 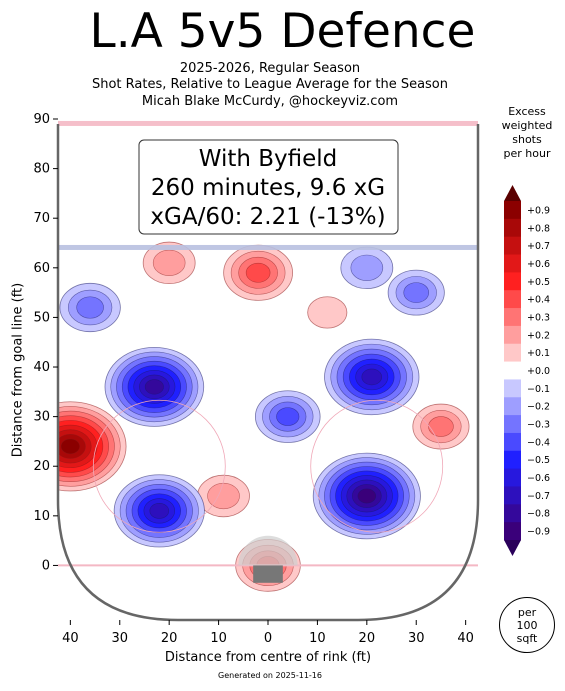 What do you see at coordinates (538, 246) in the screenshot?
I see `colorbar-label: +0.7` at bounding box center [538, 246].